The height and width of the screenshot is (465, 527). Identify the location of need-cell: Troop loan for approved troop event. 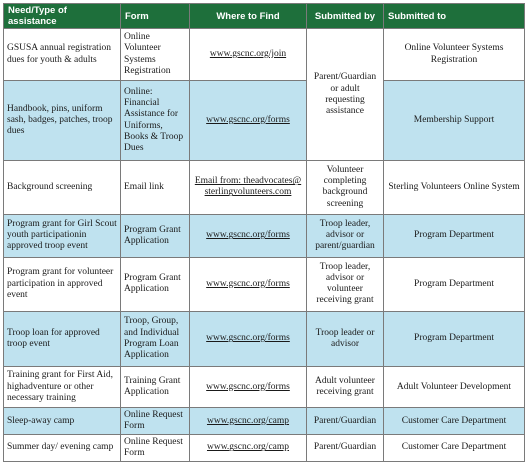
(62, 339).